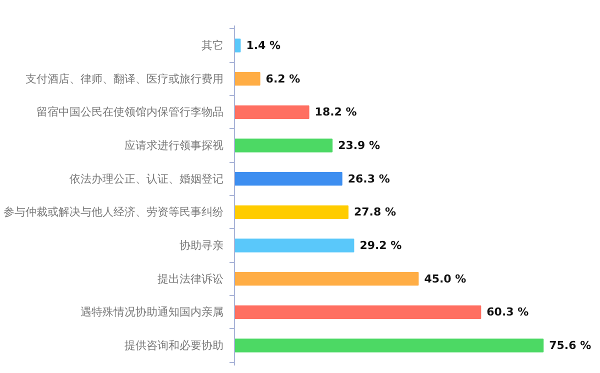 This screenshot has height=373, width=600. What do you see at coordinates (213, 45) in the screenshot?
I see `y-tick-label: 其它` at bounding box center [213, 45].